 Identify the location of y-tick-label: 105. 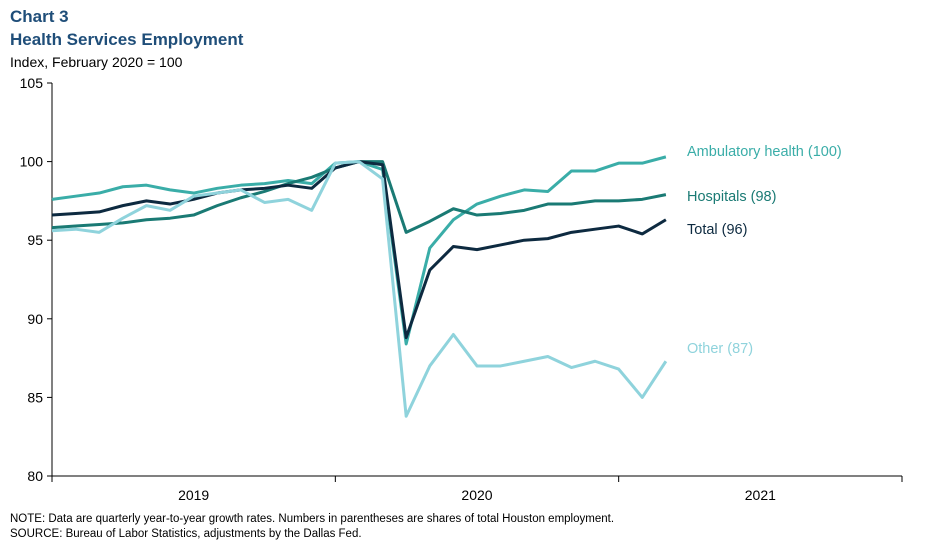
(32, 83).